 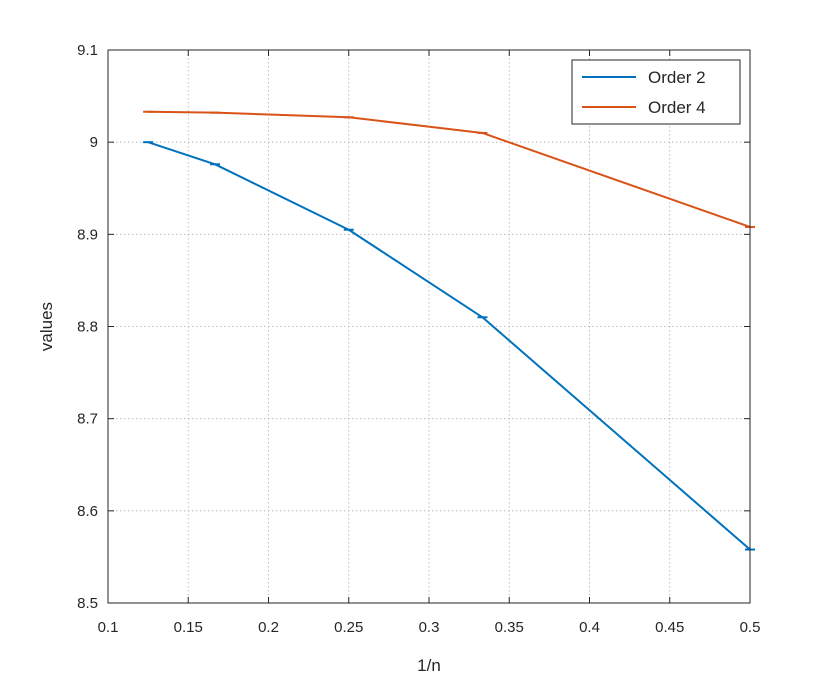 What do you see at coordinates (429, 665) in the screenshot?
I see `x-axis-label: 1/n` at bounding box center [429, 665].